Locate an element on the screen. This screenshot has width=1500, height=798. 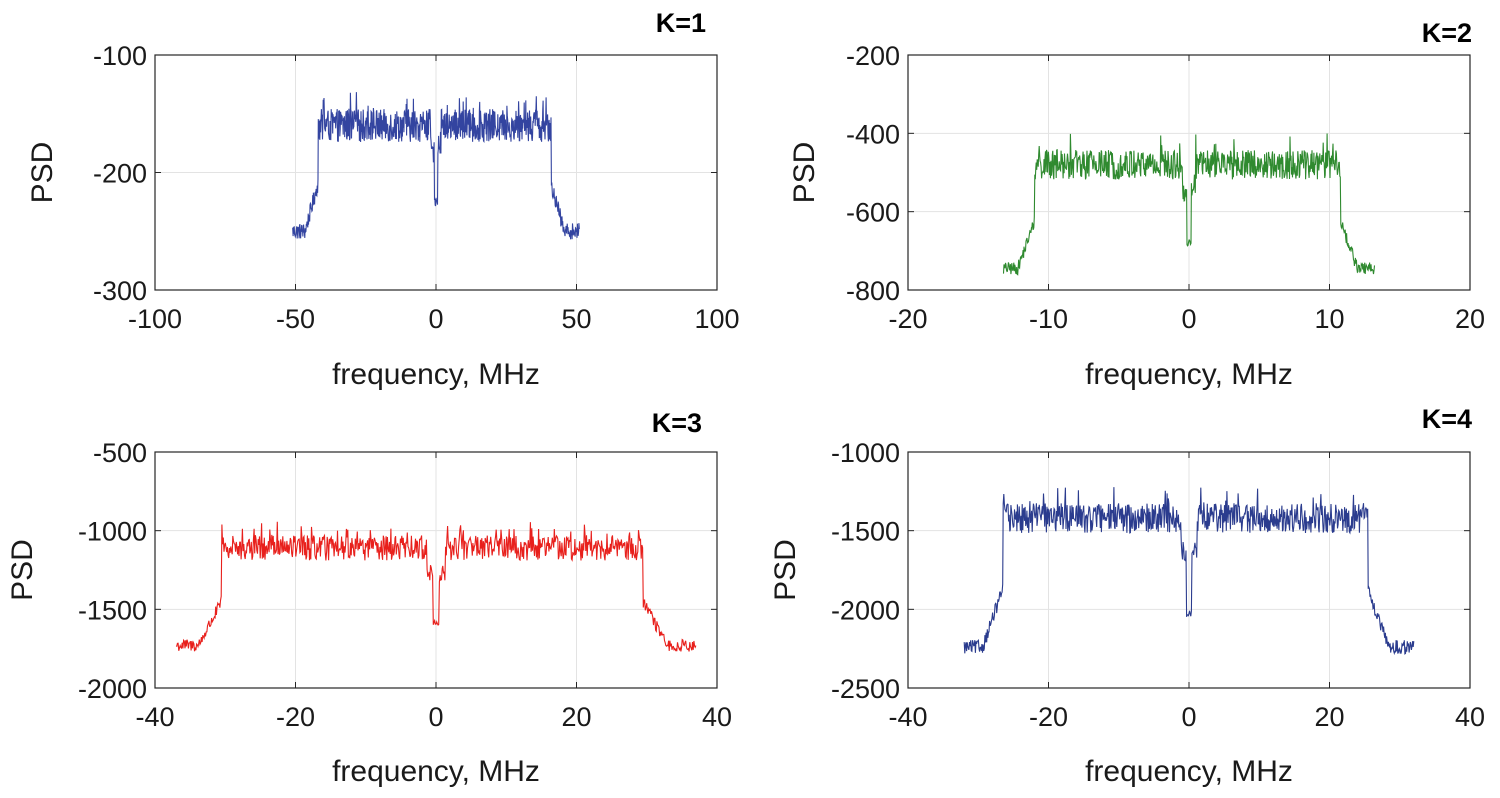
y-tick-label: -100 is located at coordinates (120, 56).